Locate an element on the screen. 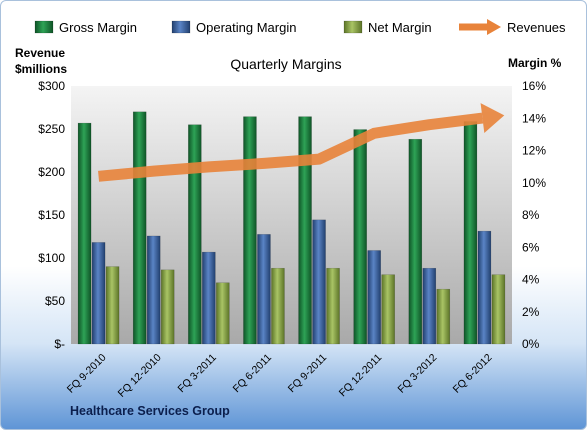 The width and height of the screenshot is (587, 430). revenue-arrowhead is located at coordinates (492, 118).